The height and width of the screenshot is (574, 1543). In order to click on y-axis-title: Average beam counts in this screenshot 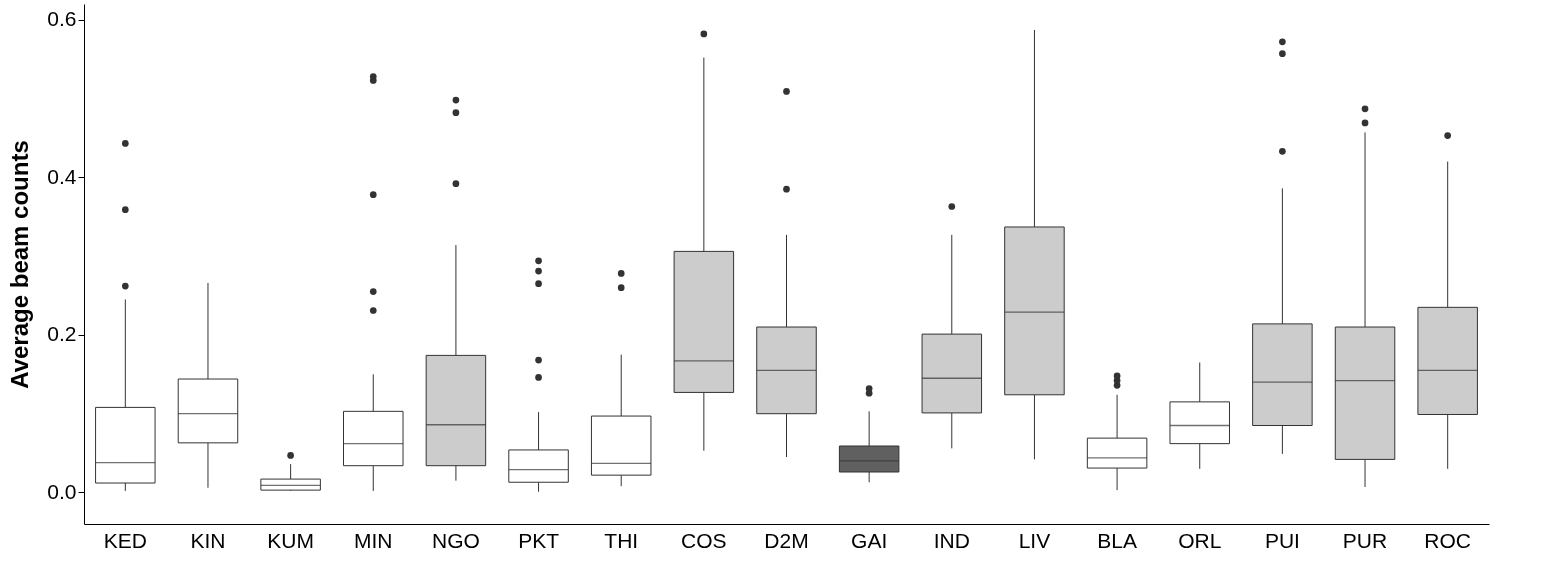, I will do `click(20, 264)`.